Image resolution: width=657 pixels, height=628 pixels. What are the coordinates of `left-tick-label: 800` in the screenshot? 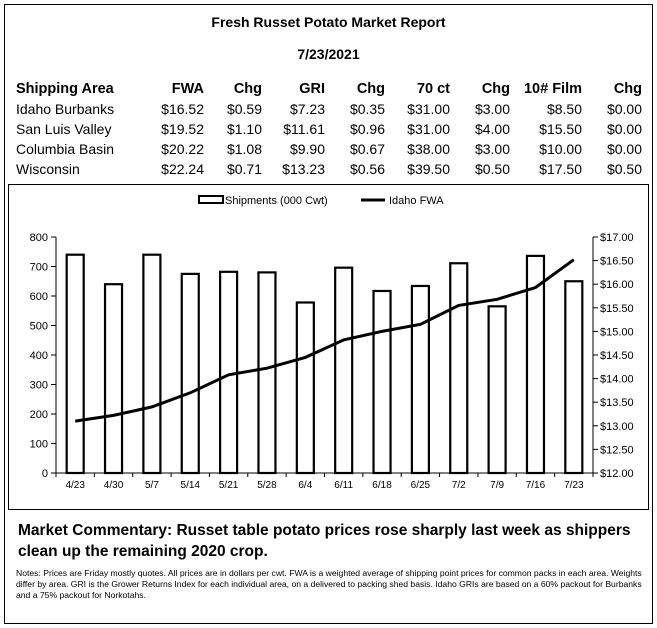 It's located at (39, 238).